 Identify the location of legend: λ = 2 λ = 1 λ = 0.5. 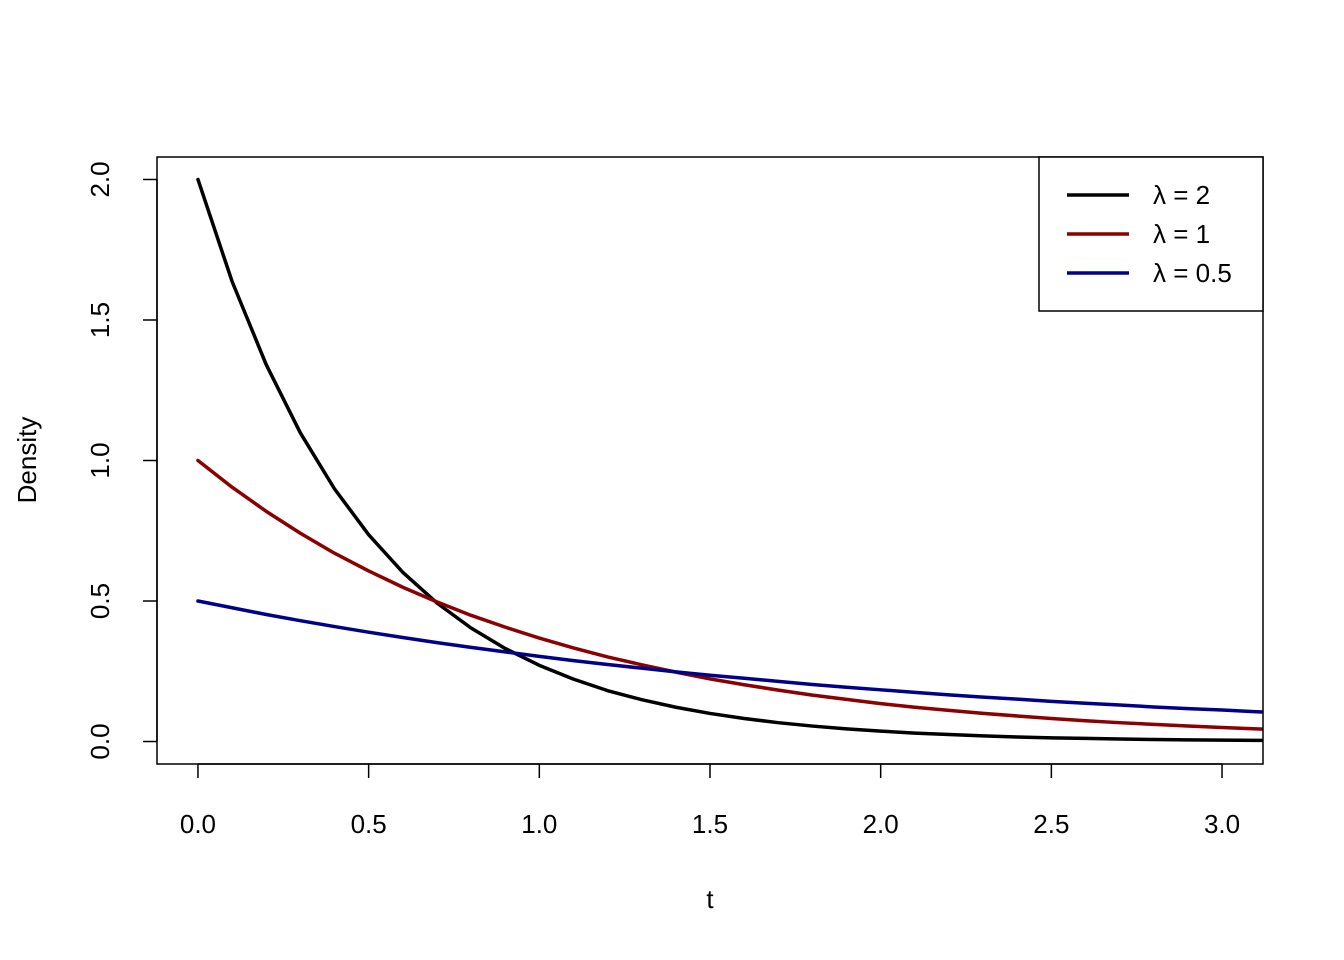
(1151, 234).